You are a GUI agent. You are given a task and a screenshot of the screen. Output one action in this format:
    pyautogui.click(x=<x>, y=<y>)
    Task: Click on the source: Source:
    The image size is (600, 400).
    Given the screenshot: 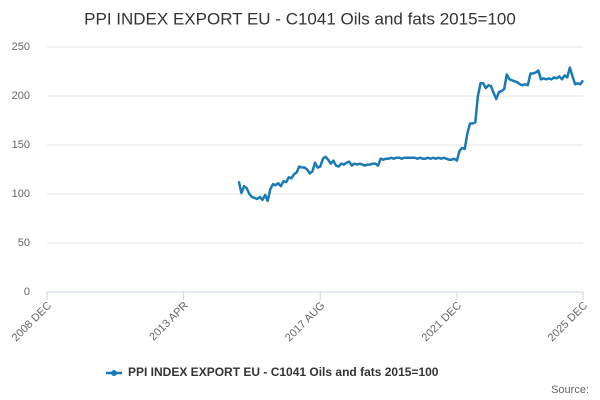 What is the action you would take?
    pyautogui.click(x=570, y=390)
    